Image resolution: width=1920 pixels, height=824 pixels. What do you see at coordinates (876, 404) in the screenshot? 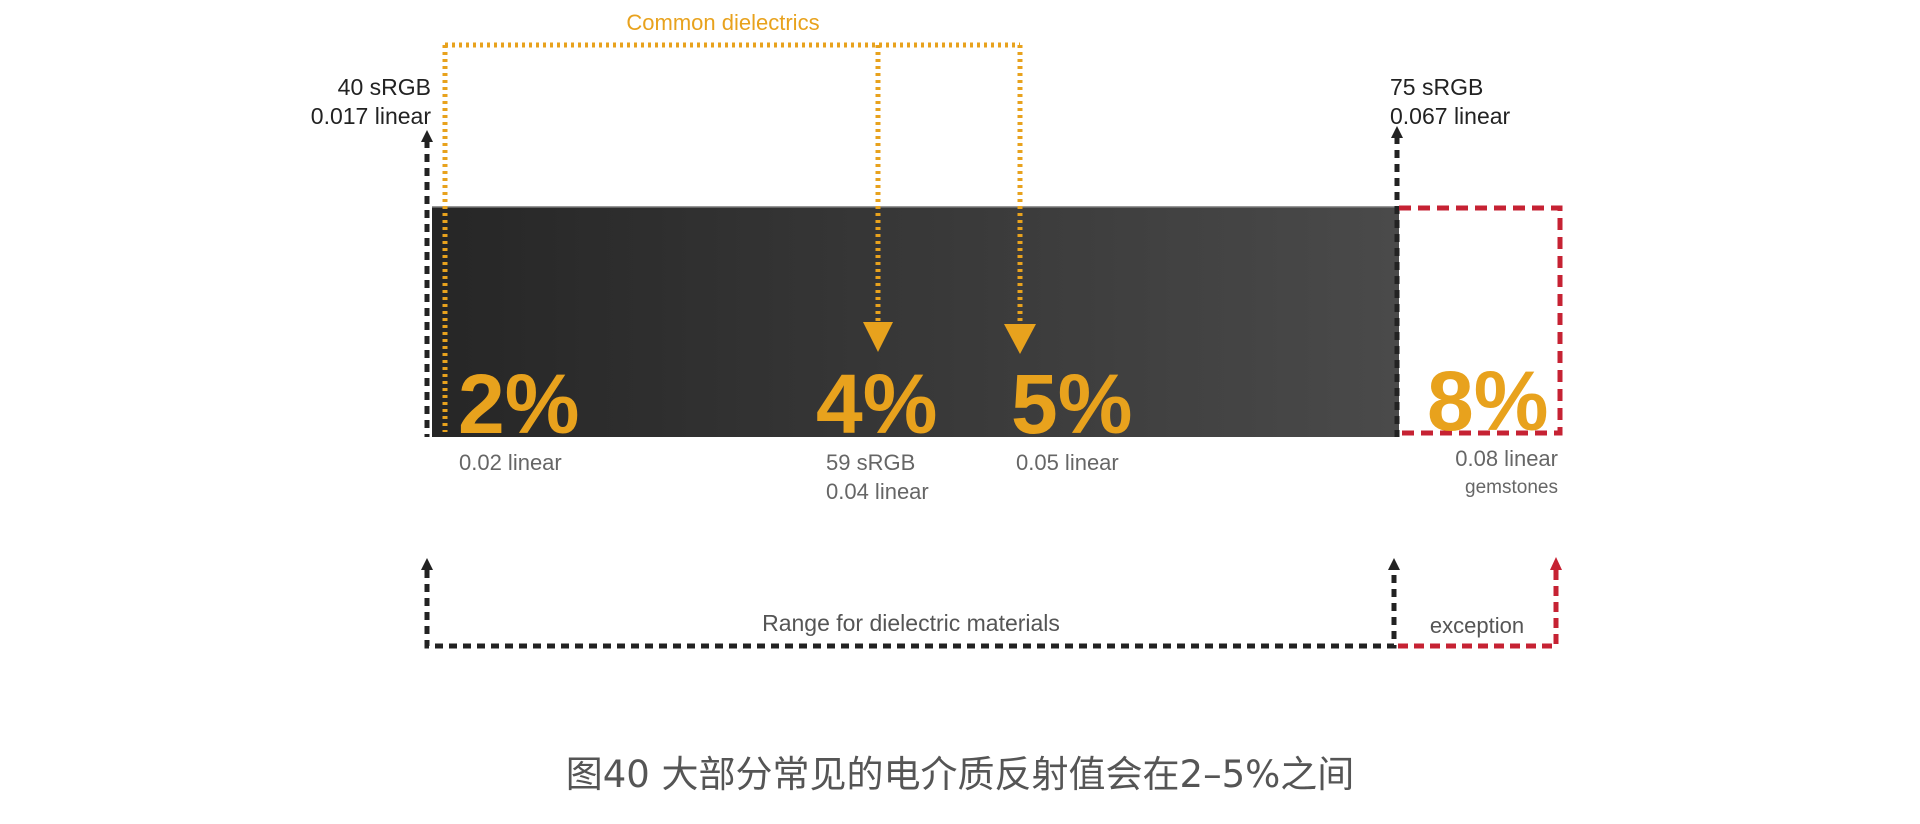
I see `value-4-percent: 4%` at bounding box center [876, 404].